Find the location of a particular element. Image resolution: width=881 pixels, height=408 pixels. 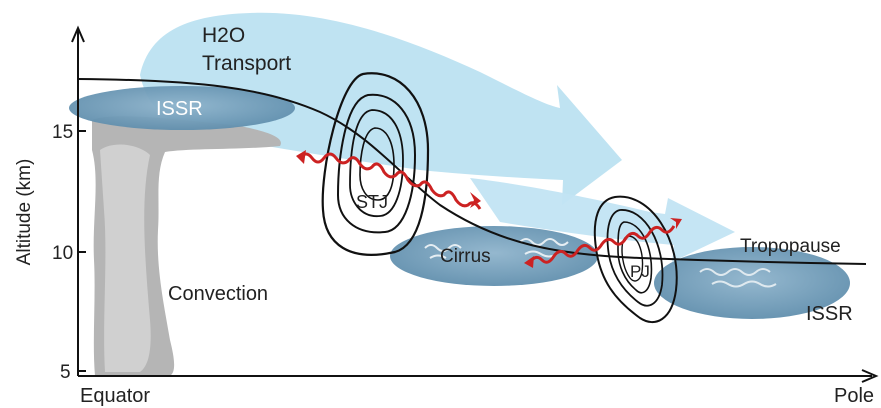

cirrus-label: Cirrus is located at coordinates (465, 256).